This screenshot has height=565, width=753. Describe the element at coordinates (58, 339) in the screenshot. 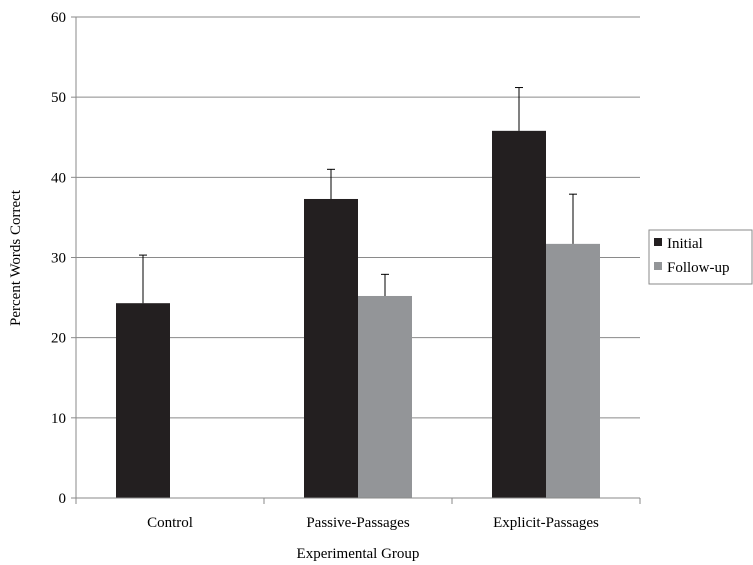

I see `y-tick-label: 20` at that location.